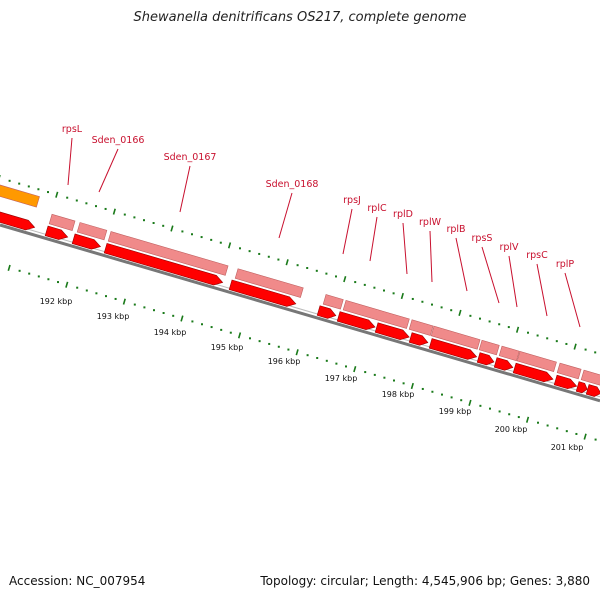  I want to click on gene-label-rplw: rplW, so click(430, 222).